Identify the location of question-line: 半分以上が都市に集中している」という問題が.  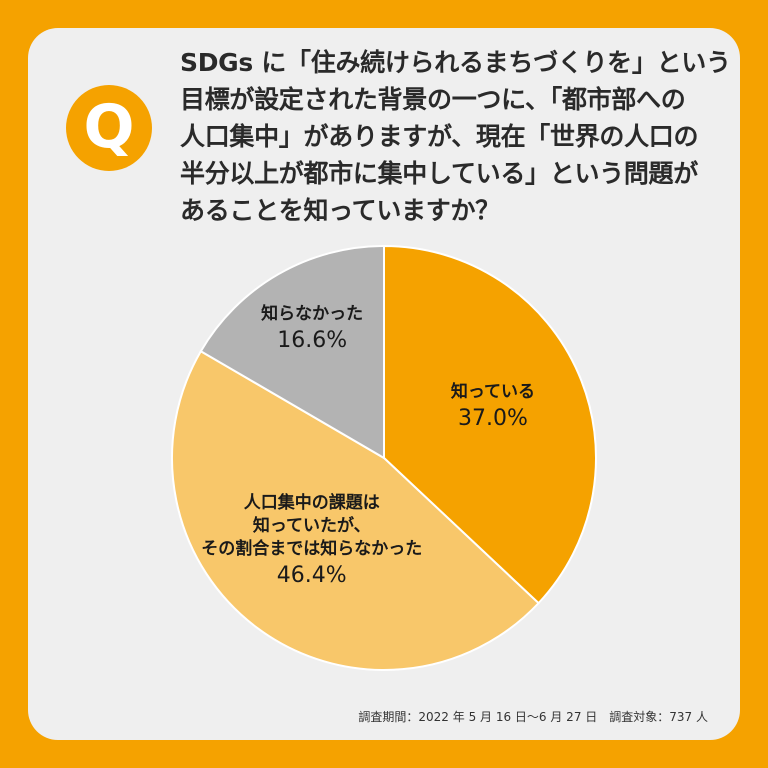
(439, 173).